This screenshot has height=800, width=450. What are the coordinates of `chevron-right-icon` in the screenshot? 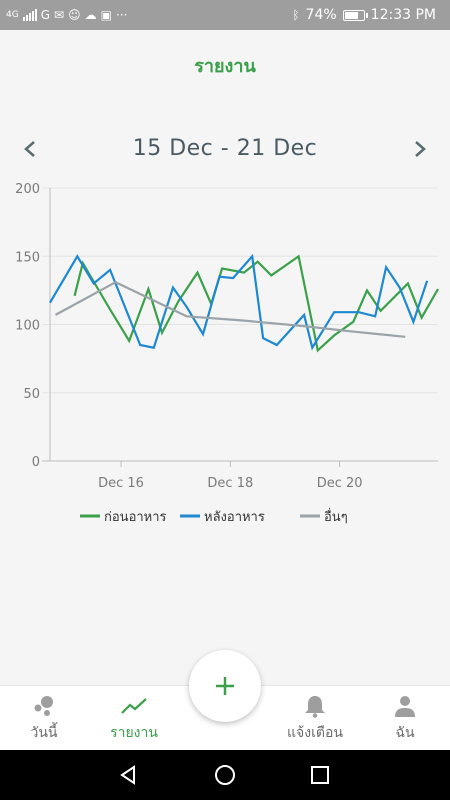 It's located at (420, 149).